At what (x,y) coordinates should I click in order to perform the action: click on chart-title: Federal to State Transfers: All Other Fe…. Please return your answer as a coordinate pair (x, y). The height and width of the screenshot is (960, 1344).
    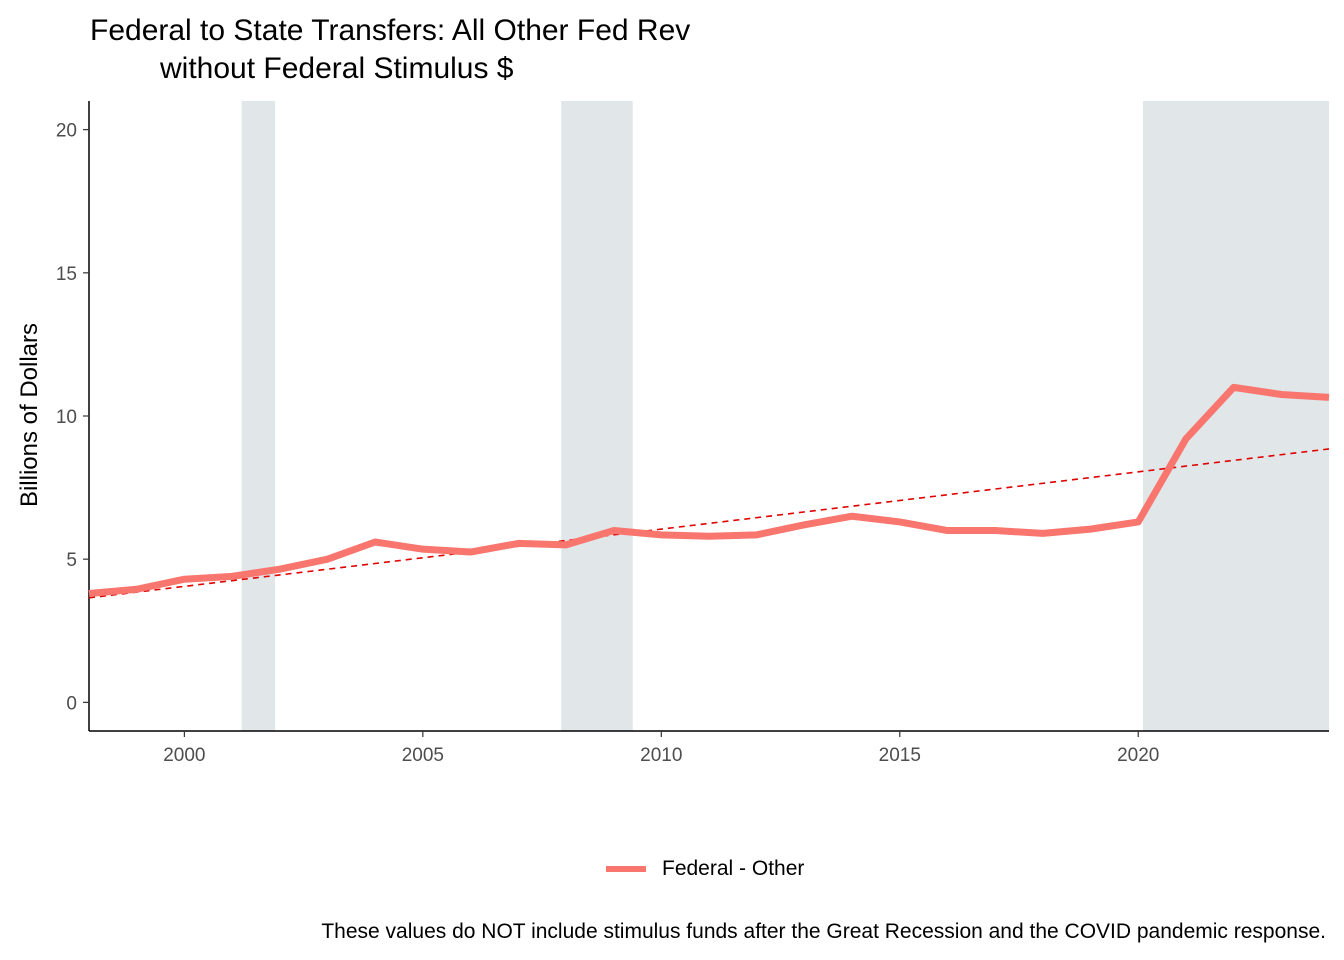
    Looking at the image, I should click on (390, 50).